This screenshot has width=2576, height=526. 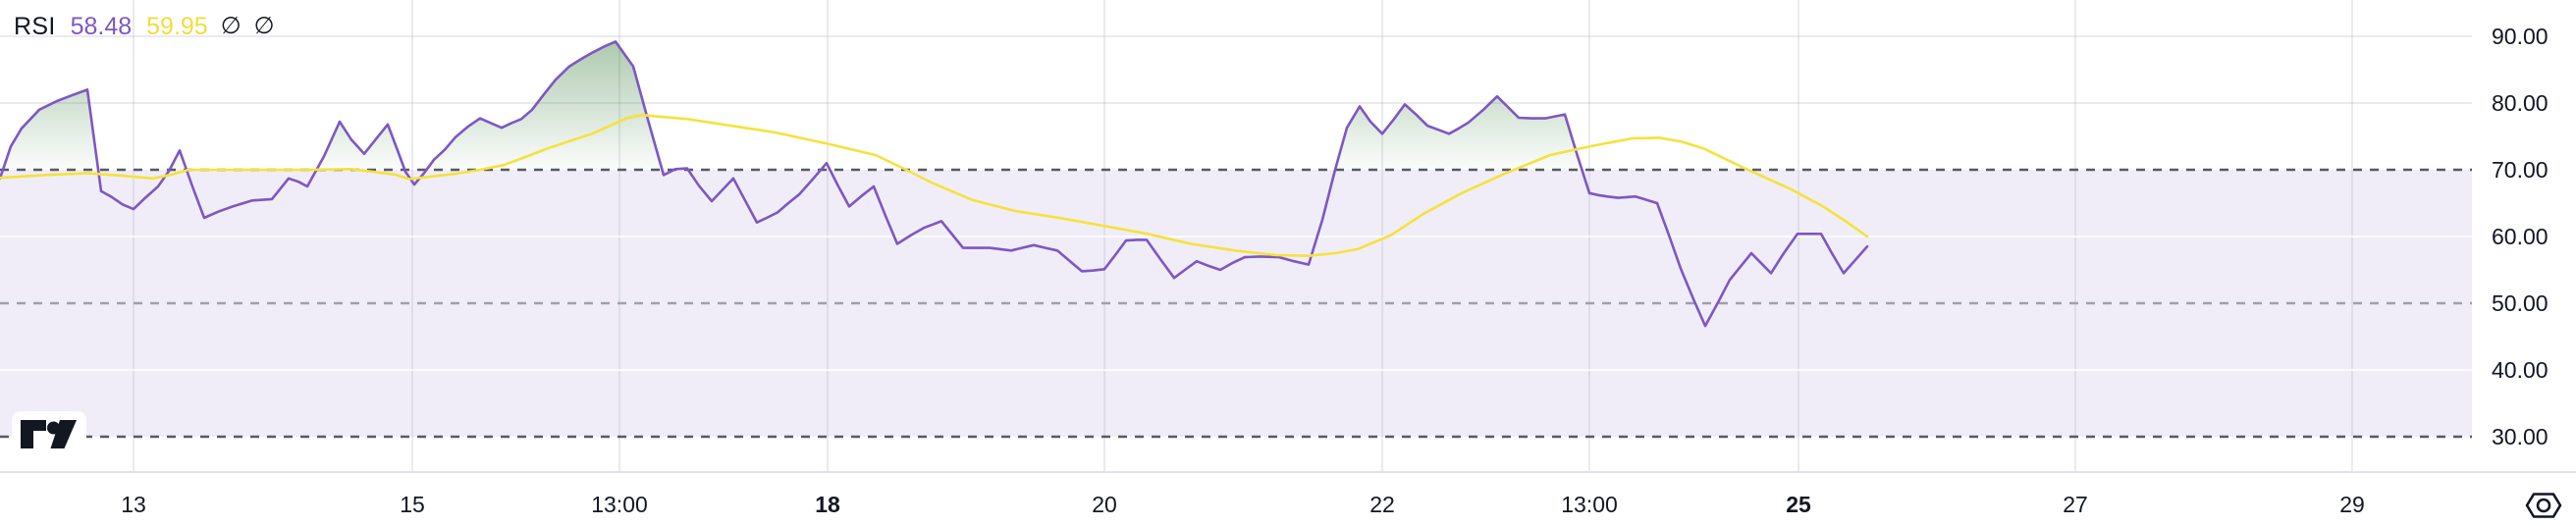 I want to click on indicator-legend: RSI 58.48 59.95 ∅ ∅, so click(x=144, y=27).